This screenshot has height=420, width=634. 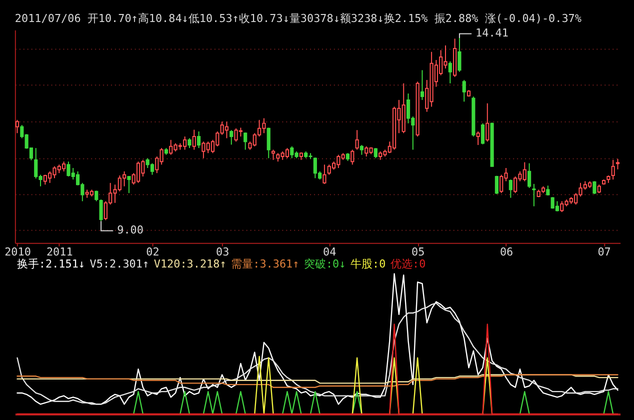 I want to click on x-tick-label: 2010, so click(x=17, y=251).